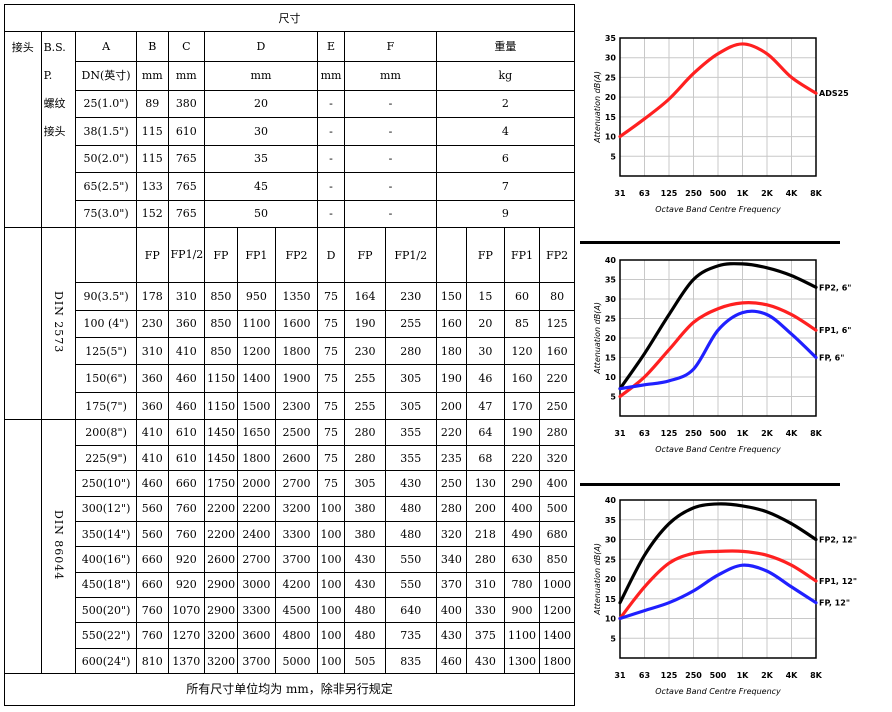  I want to click on x-axis-title: Octave Band Centre Frequency, so click(718, 691).